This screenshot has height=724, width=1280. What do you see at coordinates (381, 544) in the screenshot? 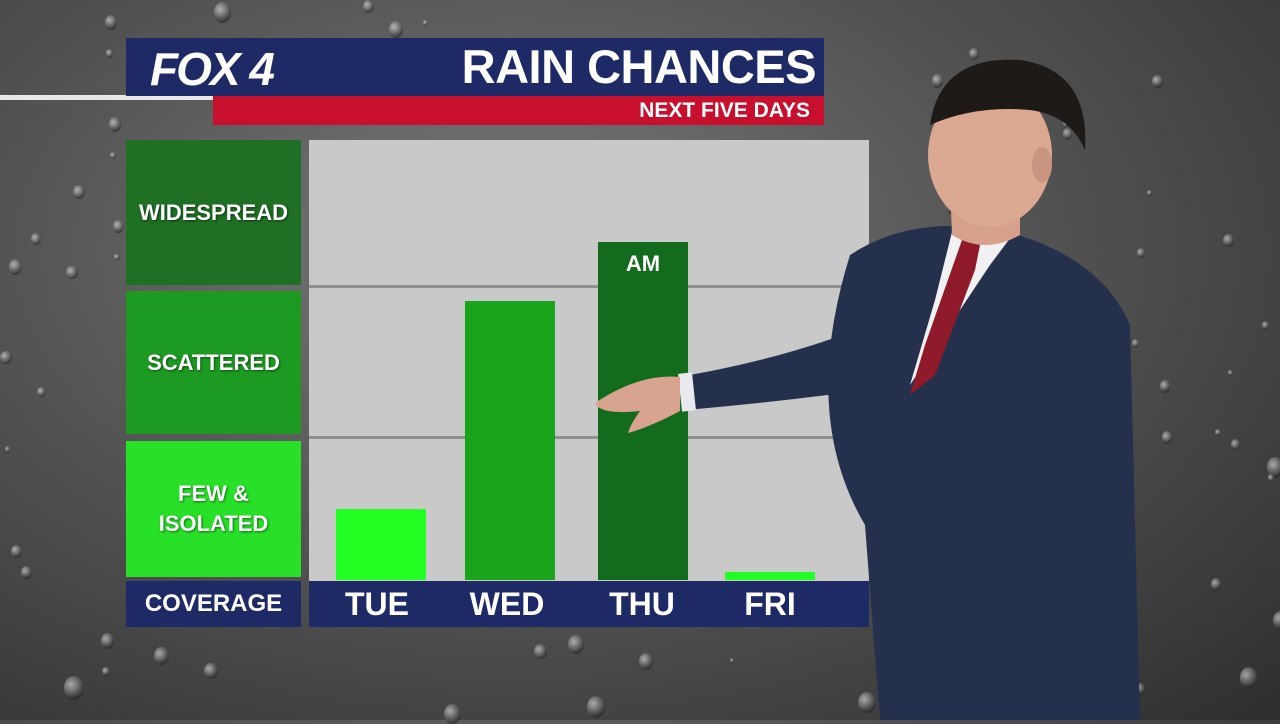
I see `bar-tue` at bounding box center [381, 544].